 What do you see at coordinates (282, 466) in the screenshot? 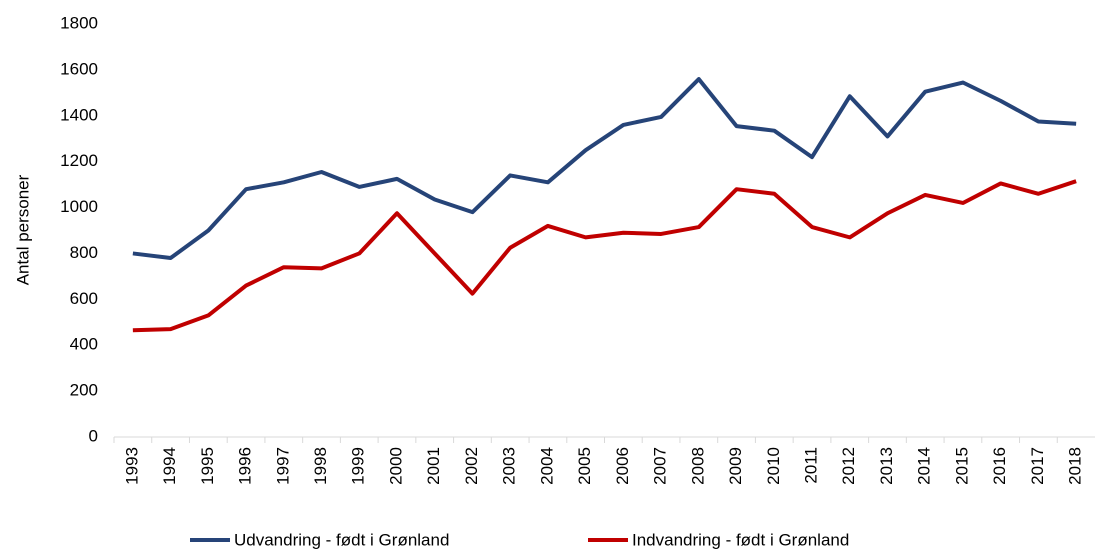
I see `x-tick-label: 1997` at bounding box center [282, 466].